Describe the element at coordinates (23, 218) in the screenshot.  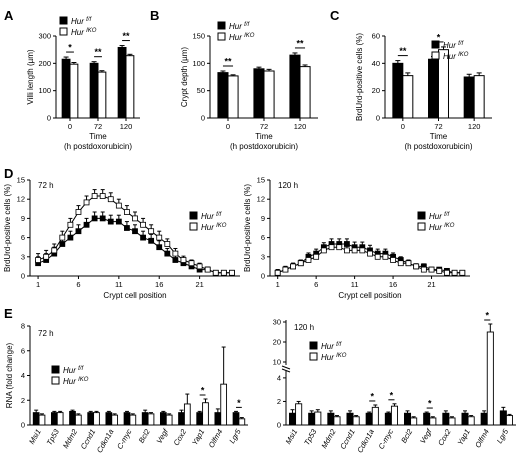
I see `y-tick-label: 9` at that location.